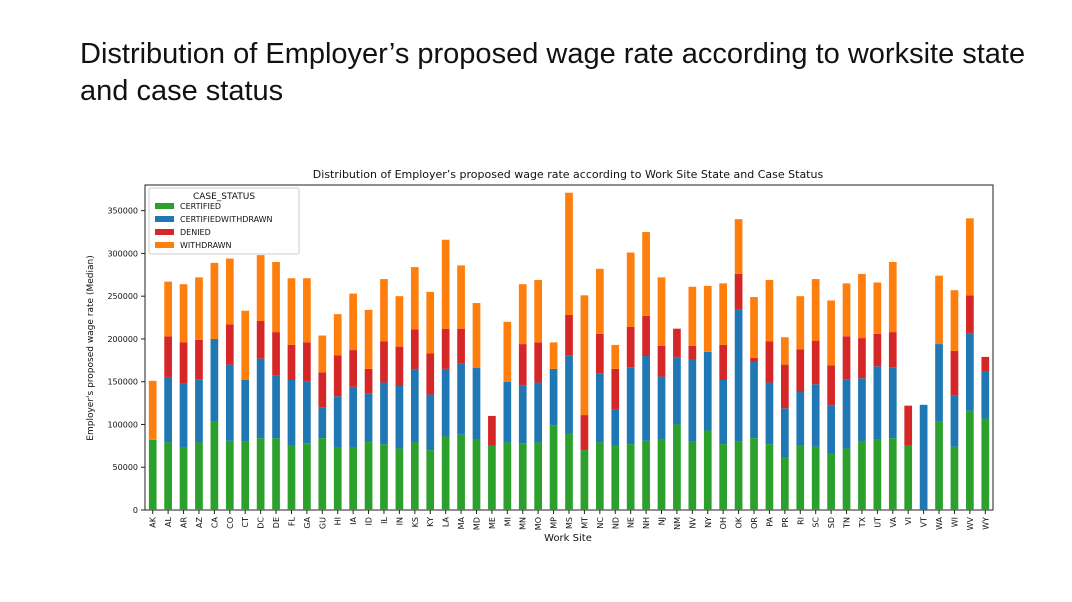 This screenshot has height=602, width=1072. Describe the element at coordinates (214, 300) in the screenshot. I see `bar-ca-withdrawn` at that location.